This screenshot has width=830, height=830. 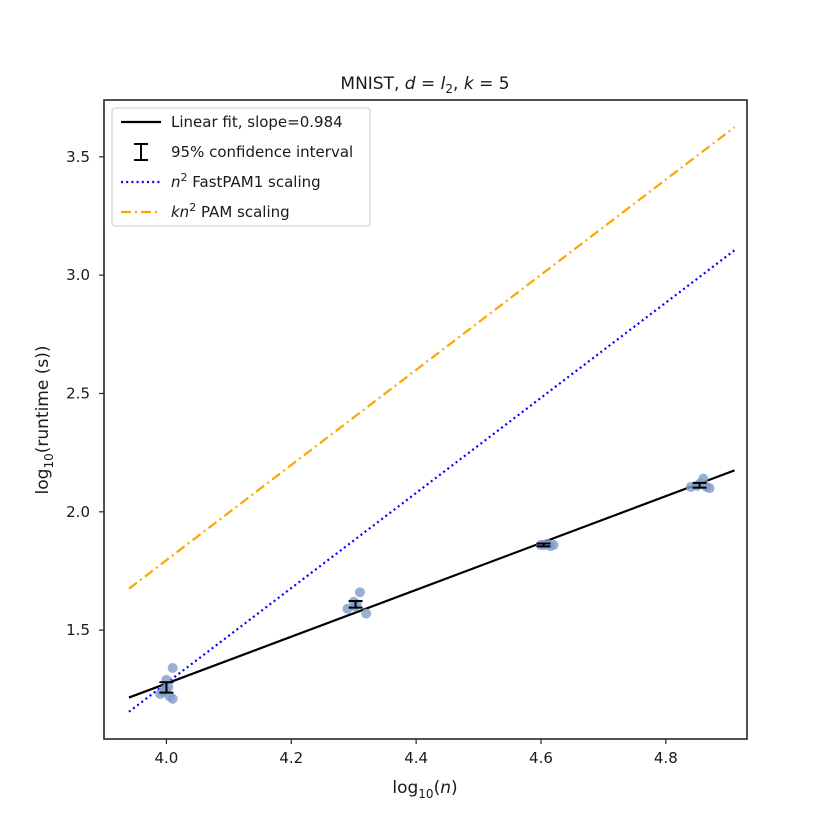 I want to click on legend-box, so click(x=241, y=167).